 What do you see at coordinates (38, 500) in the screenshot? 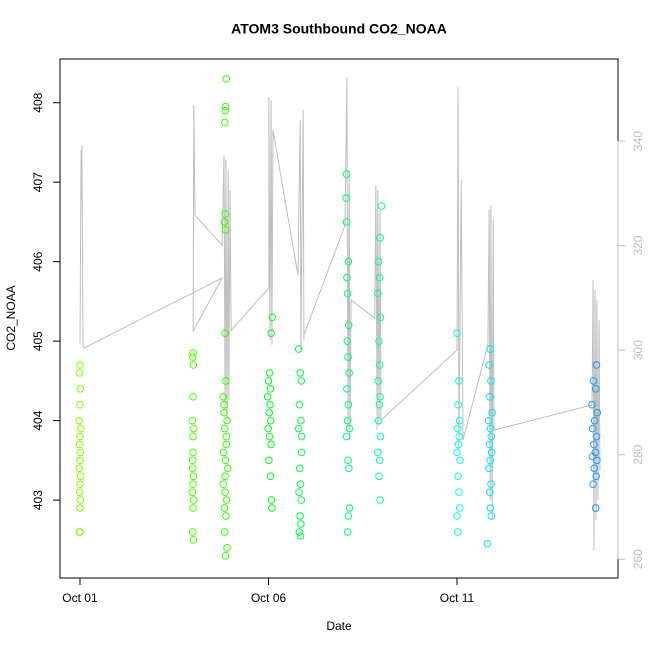
I see `y-tick-label: 403` at bounding box center [38, 500].